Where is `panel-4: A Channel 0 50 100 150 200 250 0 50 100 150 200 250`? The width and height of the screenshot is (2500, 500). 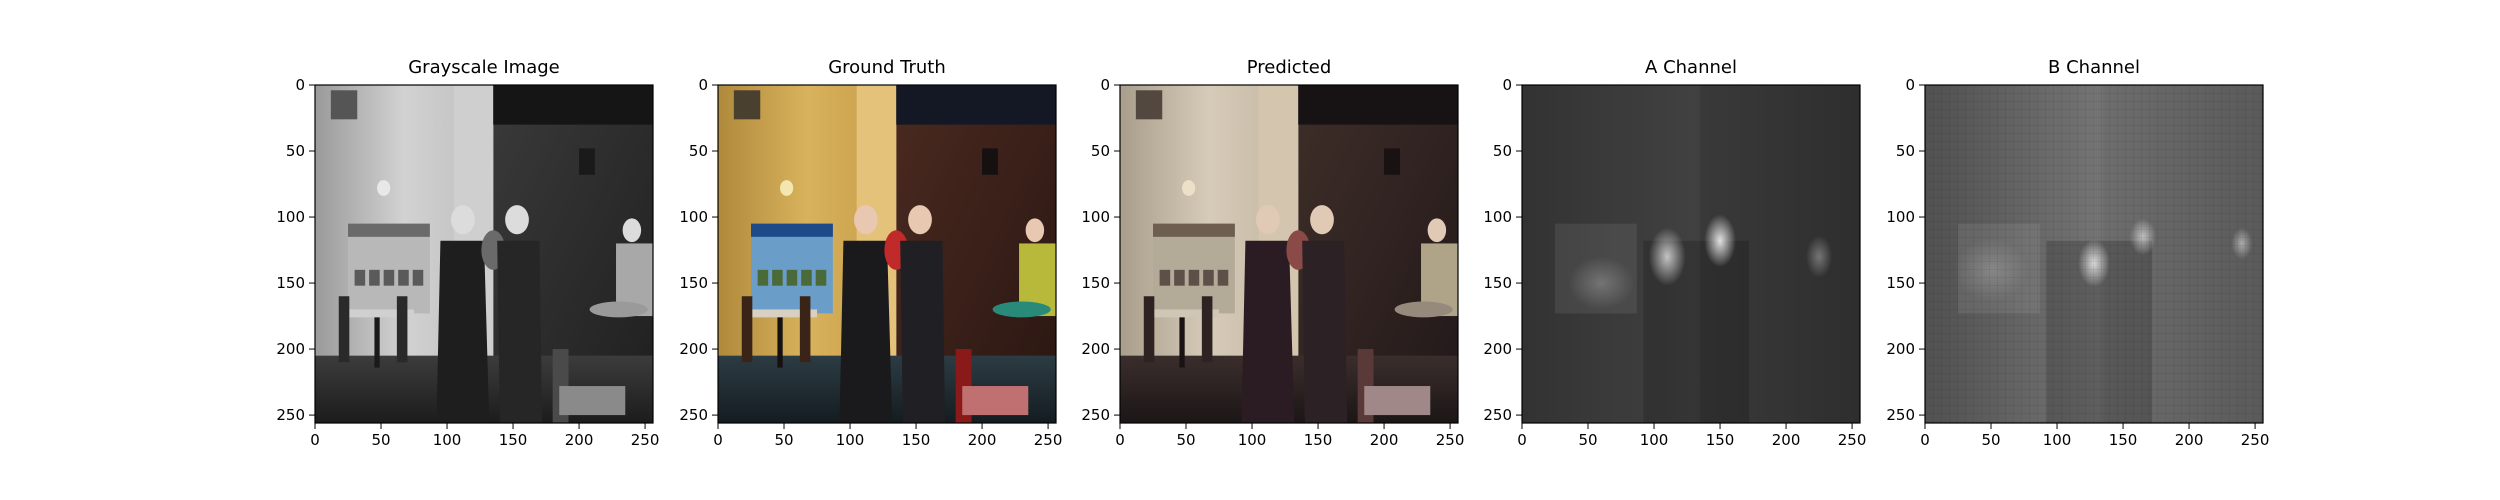
panel-4: A Channel 0 50 100 150 200 250 0 50 100 150 200 250 is located at coordinates (1674, 253).